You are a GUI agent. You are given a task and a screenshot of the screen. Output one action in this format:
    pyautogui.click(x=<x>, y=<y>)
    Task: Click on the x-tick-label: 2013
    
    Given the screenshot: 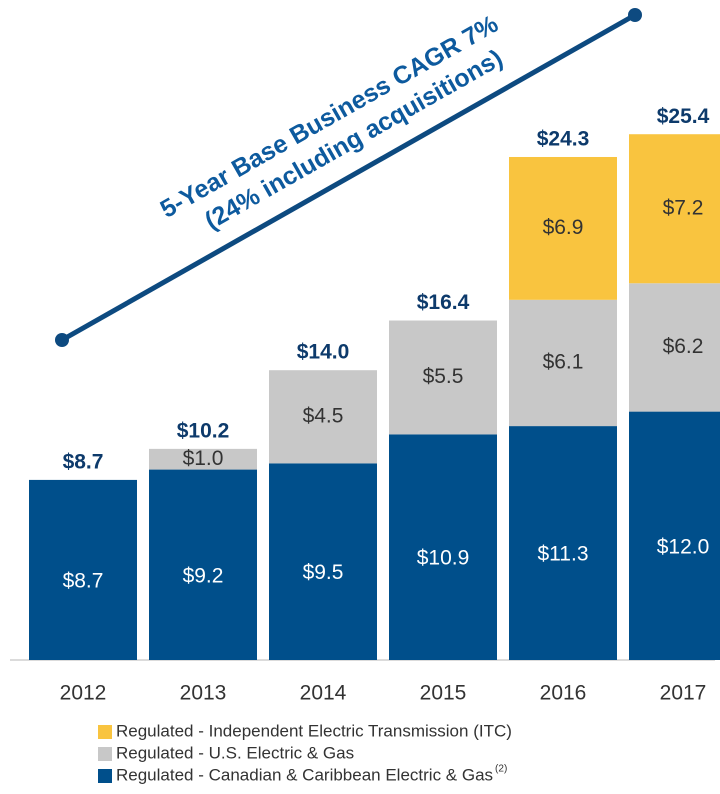 What is the action you would take?
    pyautogui.click(x=203, y=693)
    